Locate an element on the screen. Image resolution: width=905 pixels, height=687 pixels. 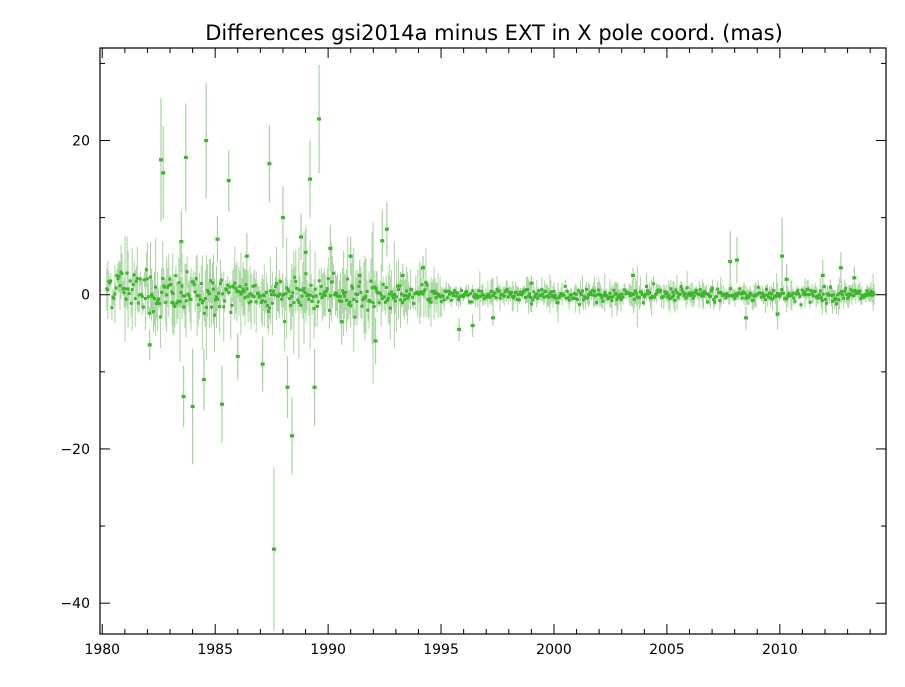
x-tick-label: 1990 is located at coordinates (328, 650).